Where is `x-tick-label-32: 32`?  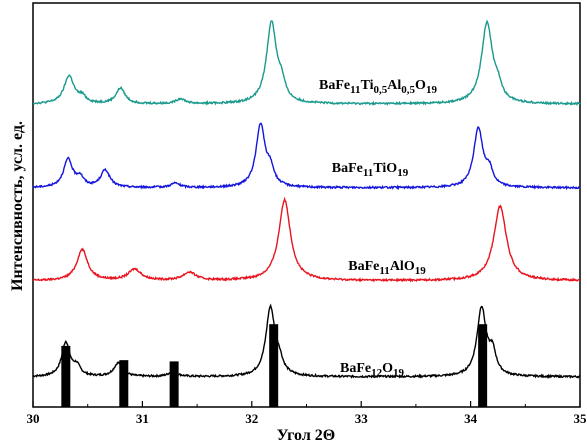 x-tick-label-32: 32 is located at coordinates (251, 418).